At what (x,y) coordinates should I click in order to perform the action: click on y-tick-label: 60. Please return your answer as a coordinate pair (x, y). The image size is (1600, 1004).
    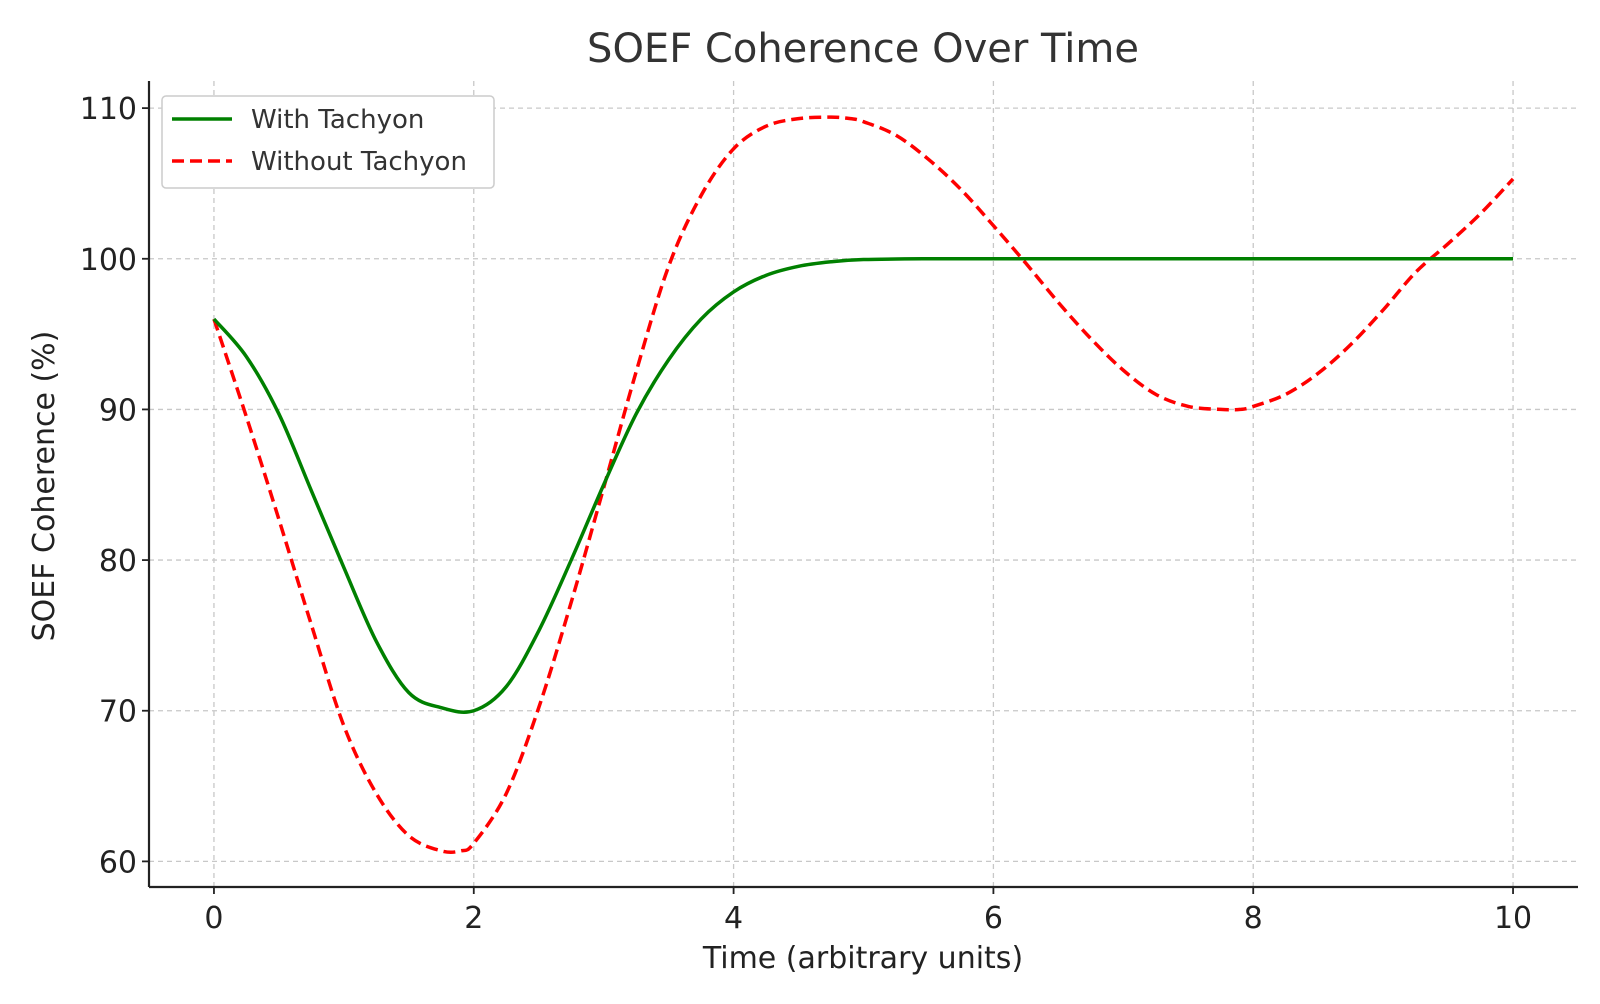
    Looking at the image, I should click on (118, 862).